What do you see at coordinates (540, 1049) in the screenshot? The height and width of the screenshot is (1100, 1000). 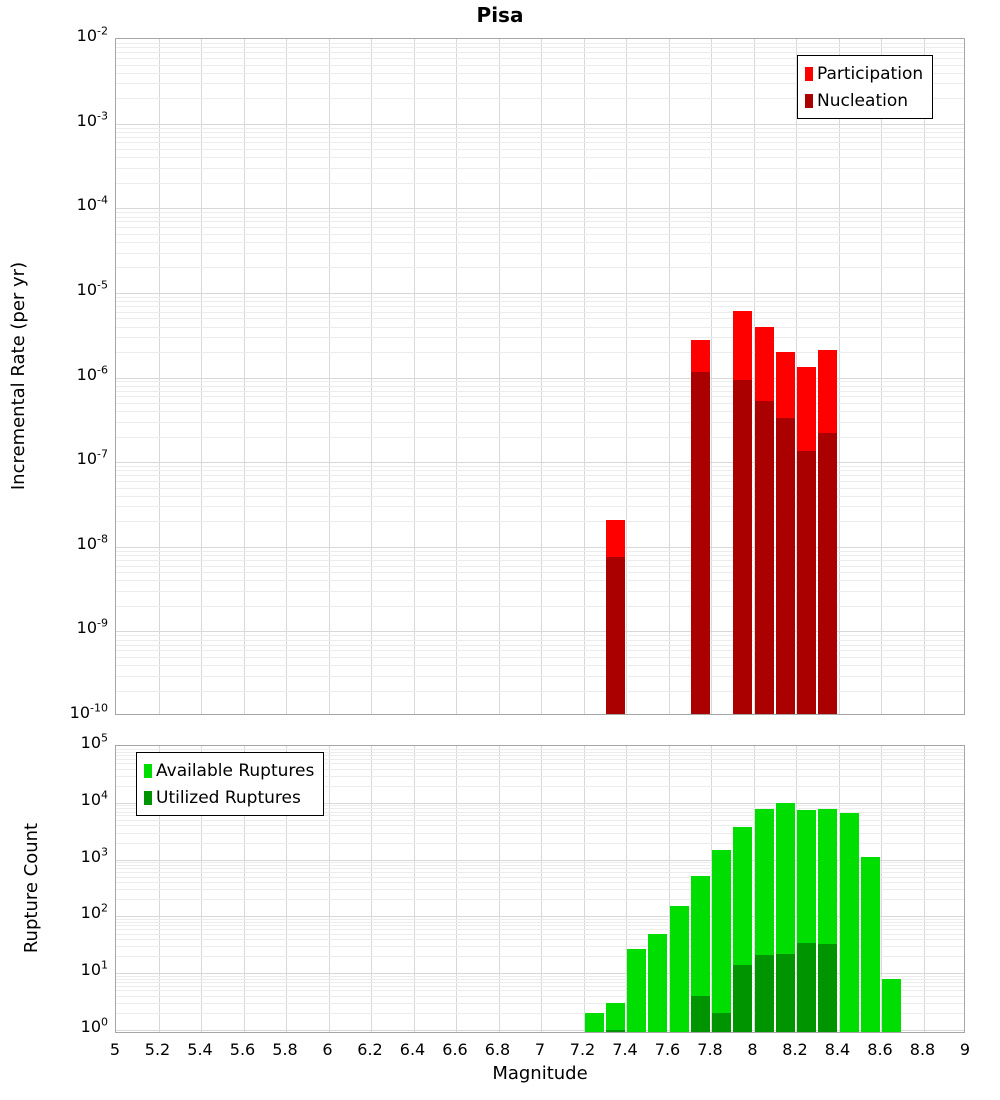 I see `x-tick-label: 7` at bounding box center [540, 1049].